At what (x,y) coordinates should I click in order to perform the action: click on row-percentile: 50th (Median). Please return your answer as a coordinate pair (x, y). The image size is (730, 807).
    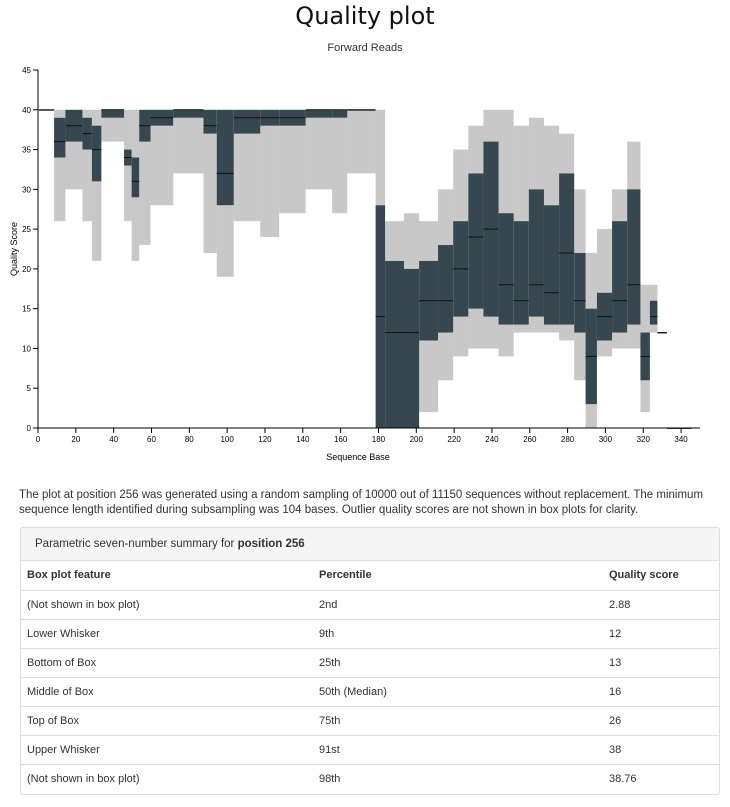
    Looking at the image, I should click on (458, 691).